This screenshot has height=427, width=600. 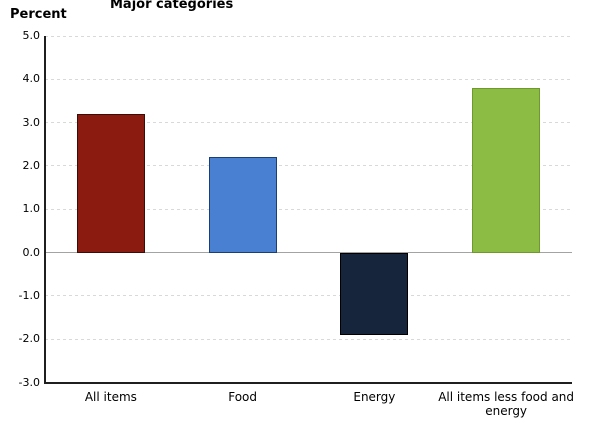 I want to click on x-axis-label-food: Food, so click(x=243, y=397).